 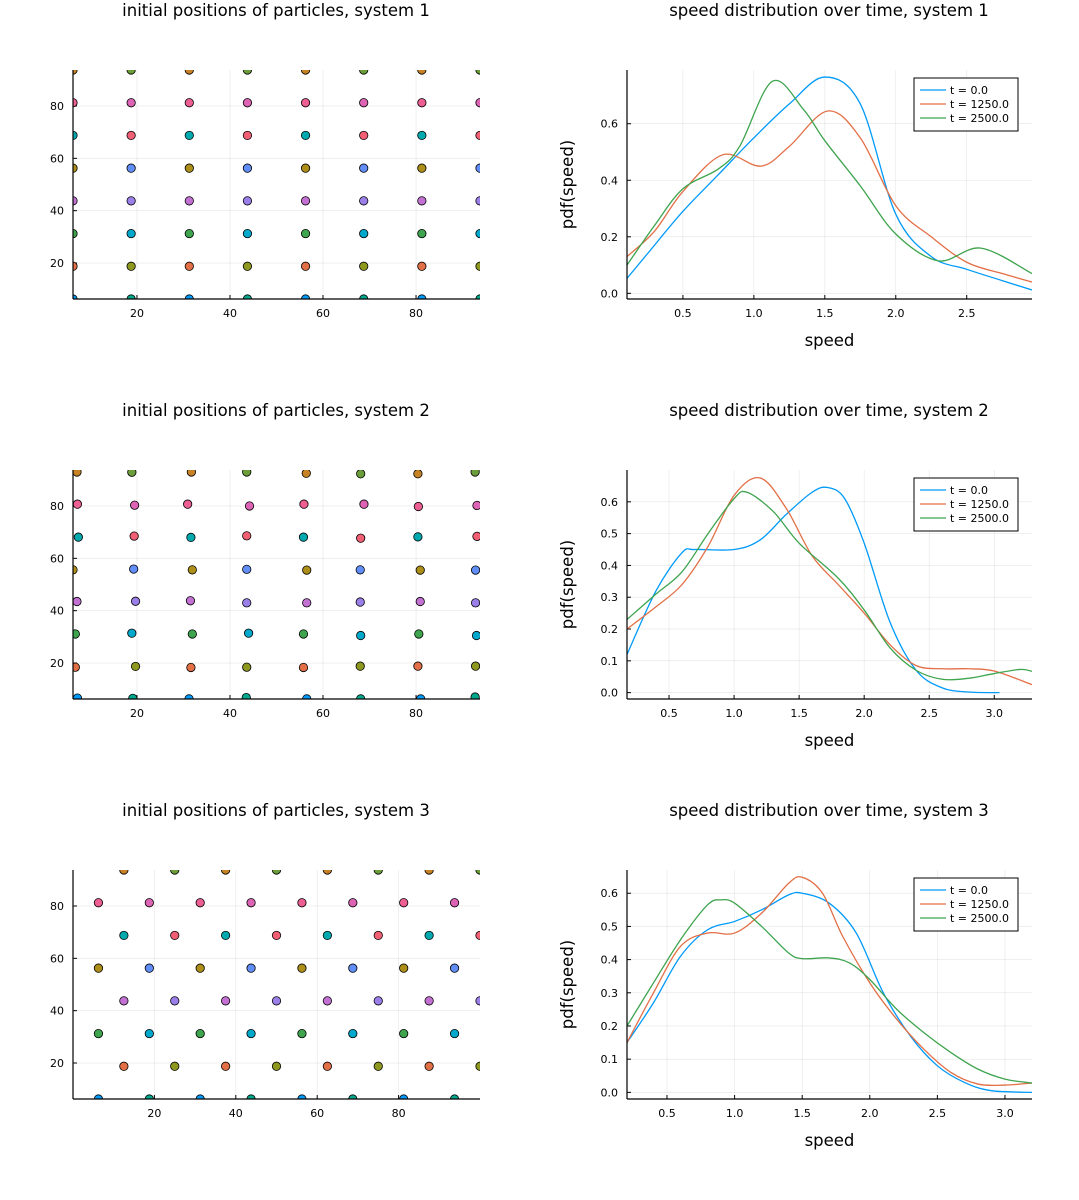 I want to click on x-tick-label: 2.5, so click(x=938, y=1113).